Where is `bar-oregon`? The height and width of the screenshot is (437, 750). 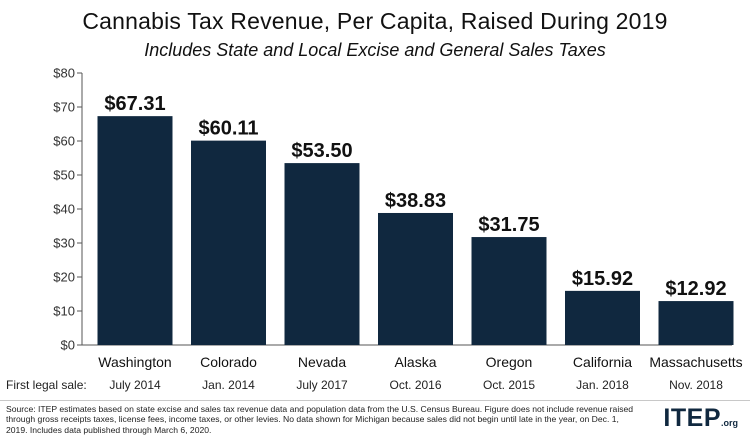 bar-oregon is located at coordinates (509, 291).